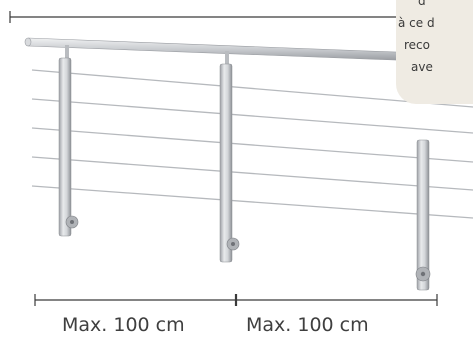 Image resolution: width=473 pixels, height=338 pixels. What do you see at coordinates (422, 4) in the screenshot?
I see `note-line-1: d` at bounding box center [422, 4].